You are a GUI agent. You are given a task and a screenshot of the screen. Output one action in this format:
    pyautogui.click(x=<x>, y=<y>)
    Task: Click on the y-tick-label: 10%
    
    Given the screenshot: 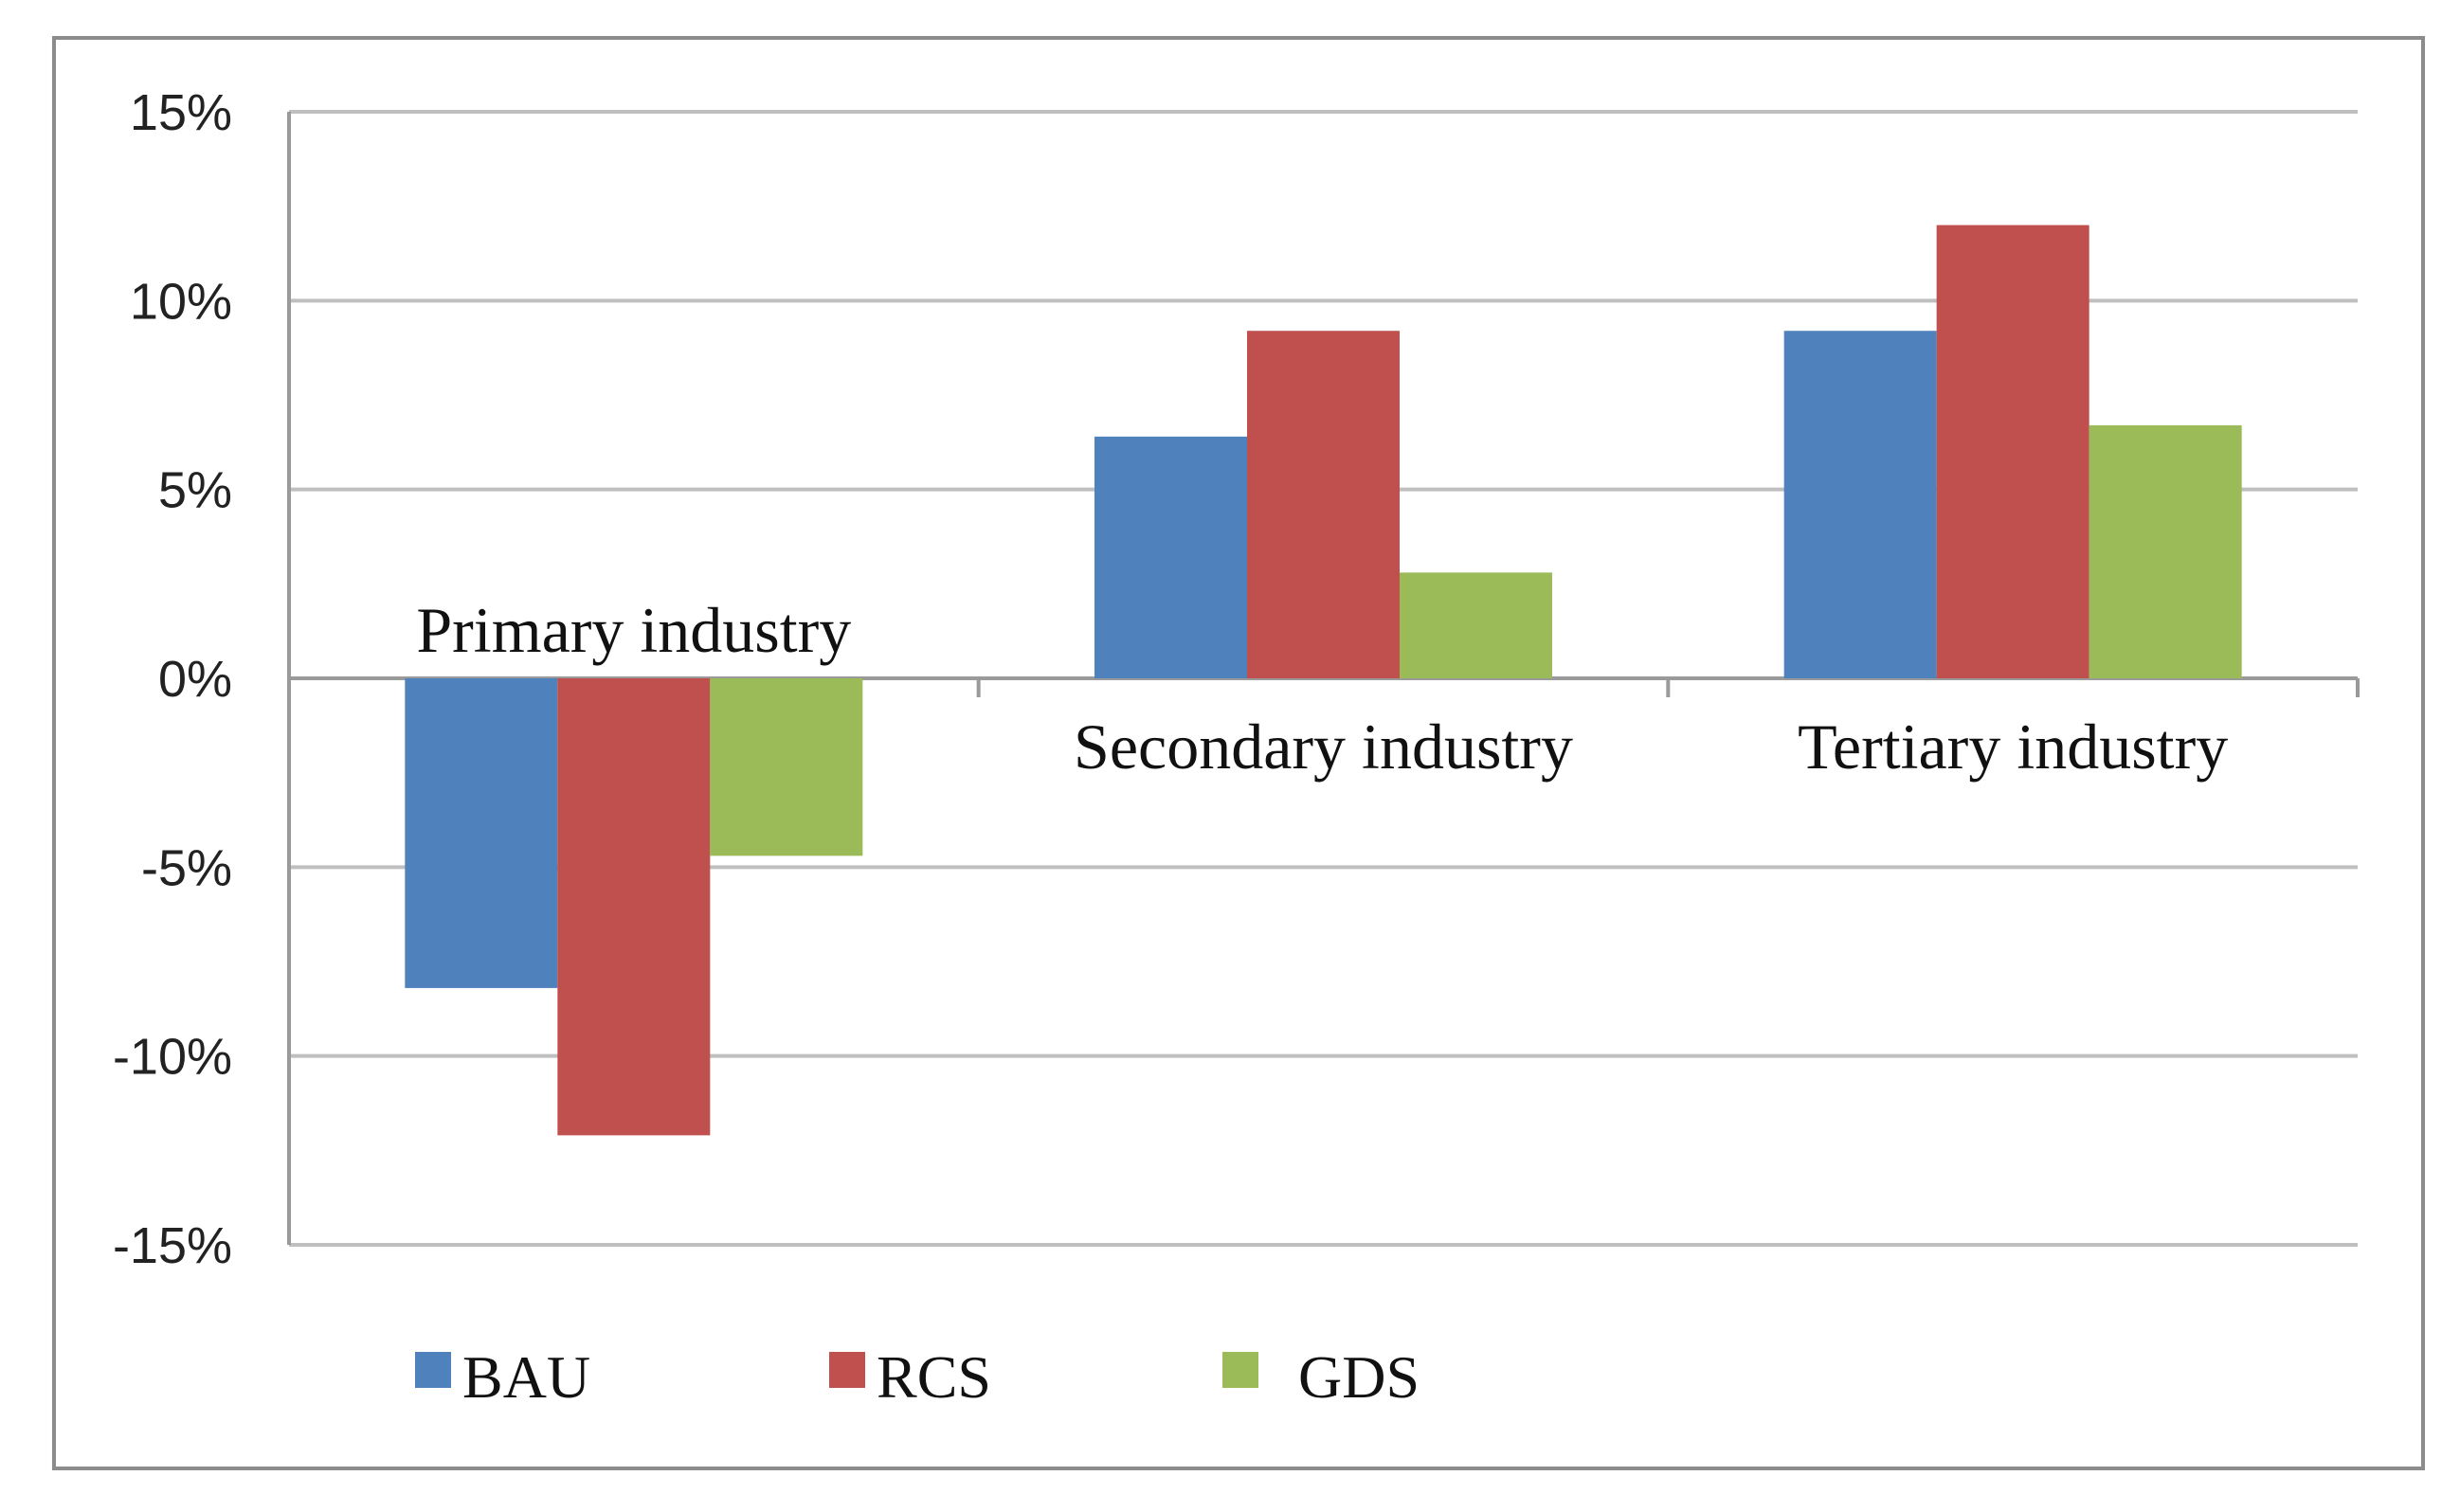 What is the action you would take?
    pyautogui.click(x=181, y=301)
    